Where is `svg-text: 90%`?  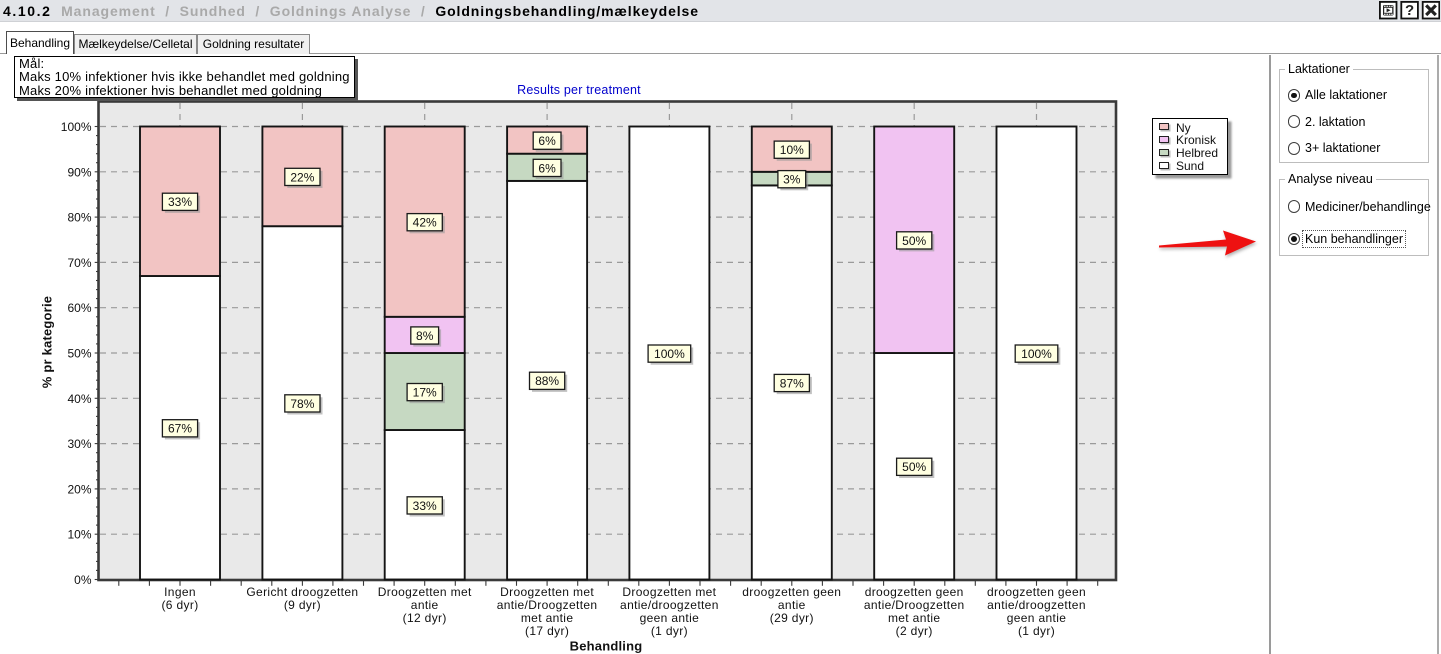
svg-text: 90% is located at coordinates (79, 172).